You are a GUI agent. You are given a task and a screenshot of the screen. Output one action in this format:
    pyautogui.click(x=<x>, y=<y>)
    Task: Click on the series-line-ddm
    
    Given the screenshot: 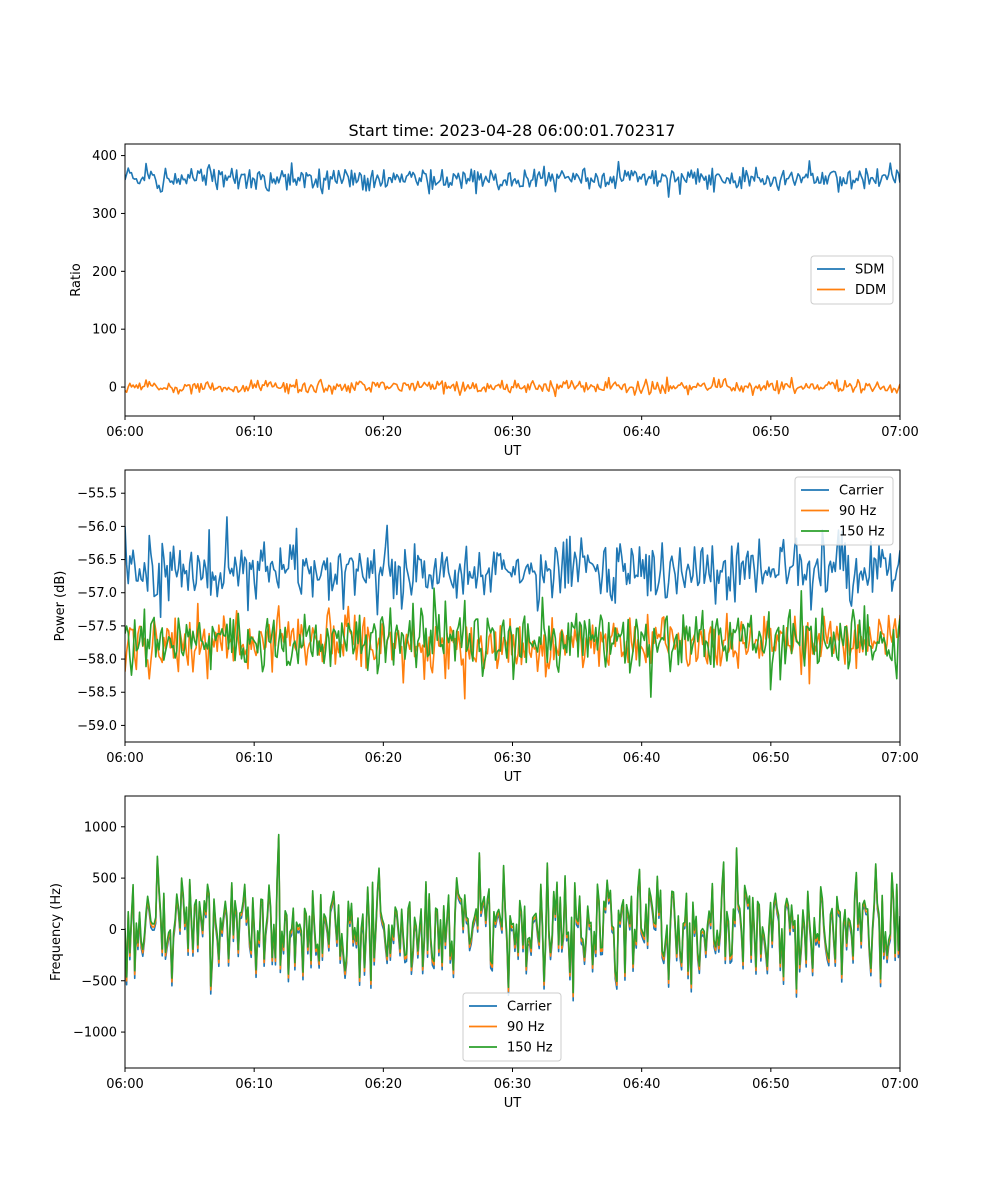 What is the action you would take?
    pyautogui.click(x=512, y=387)
    